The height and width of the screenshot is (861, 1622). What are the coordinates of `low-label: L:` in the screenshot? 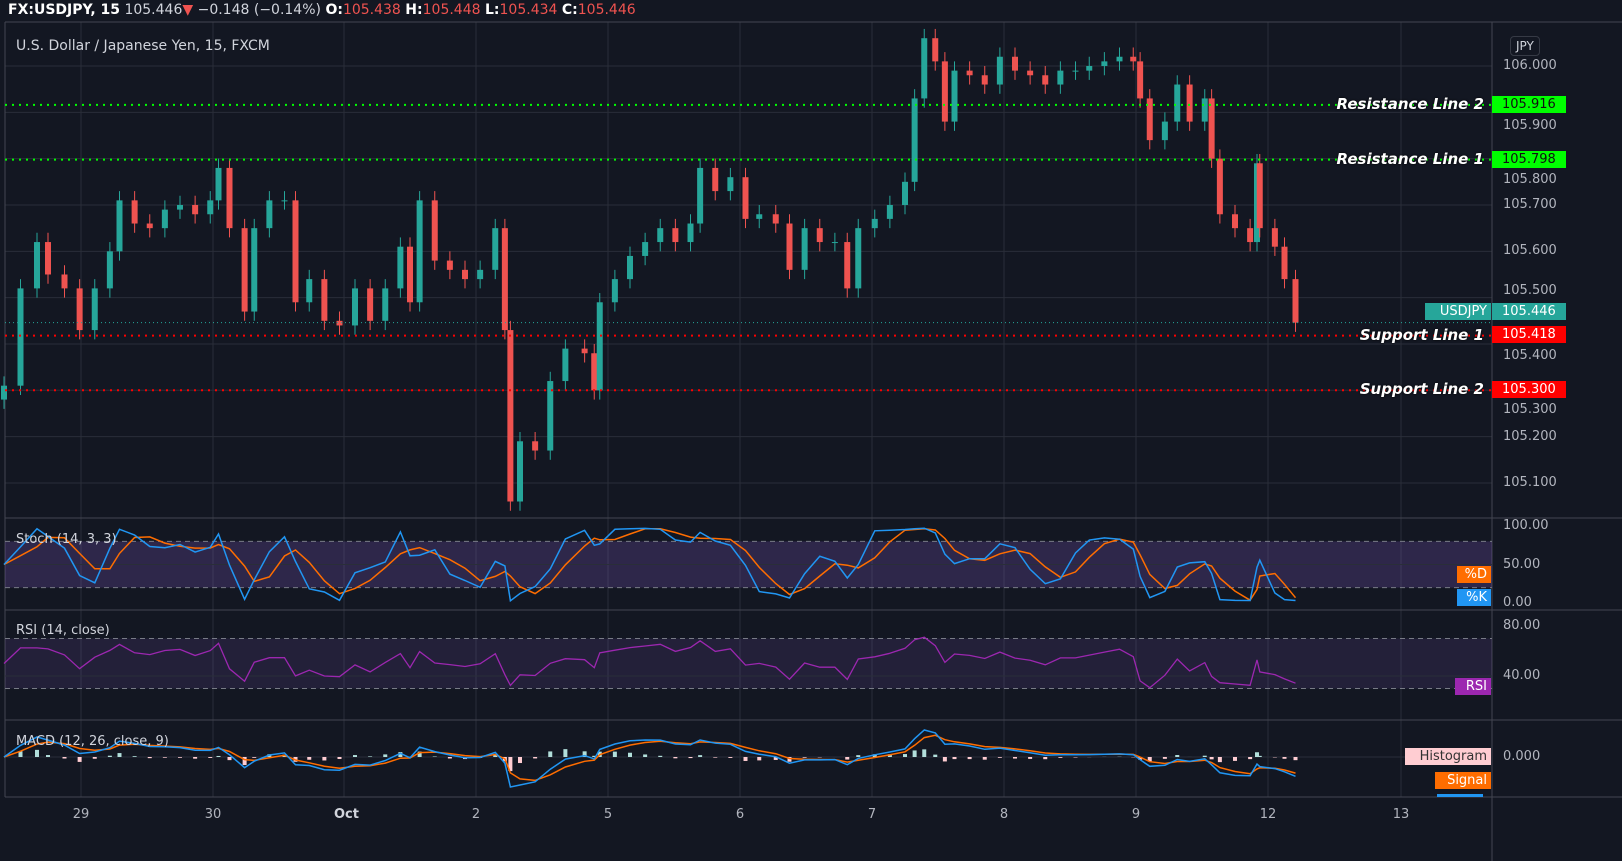 It's located at (492, 10).